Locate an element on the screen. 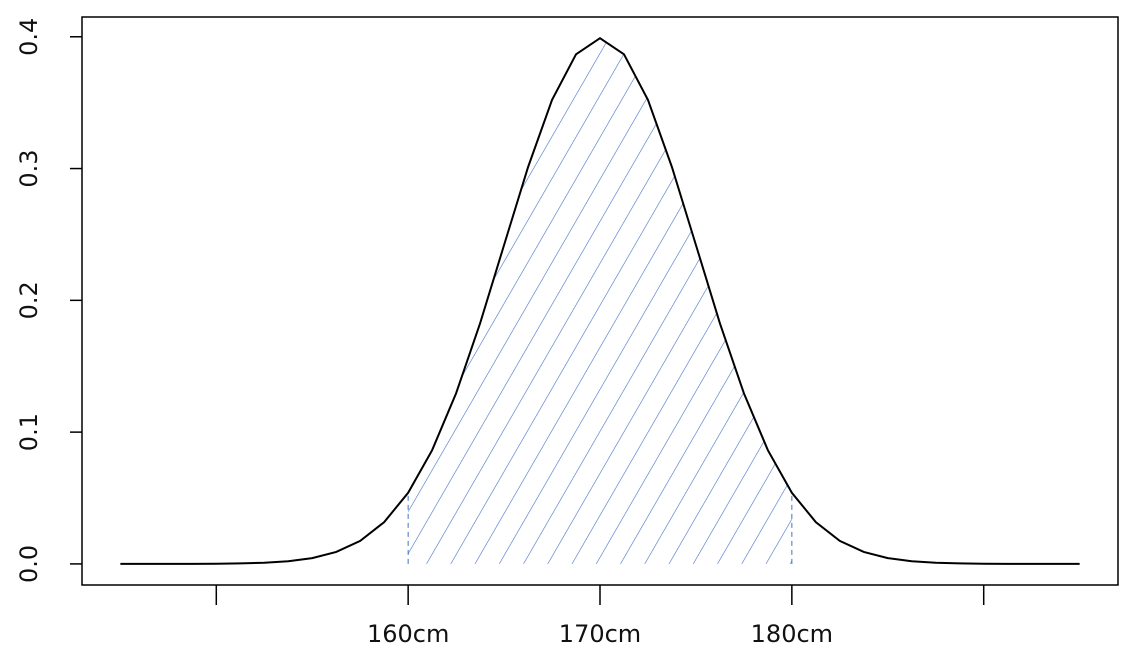 The width and height of the screenshot is (1126, 656). y-tick-label: 0.4 is located at coordinates (29, 37).